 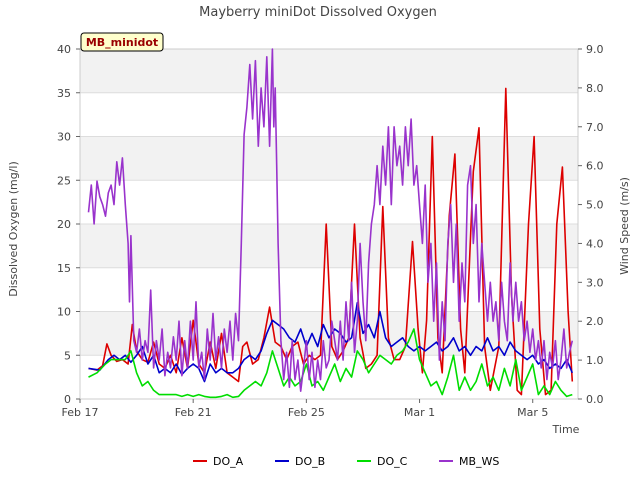 I want to click on left-tick-label: 25, so click(x=64, y=180).